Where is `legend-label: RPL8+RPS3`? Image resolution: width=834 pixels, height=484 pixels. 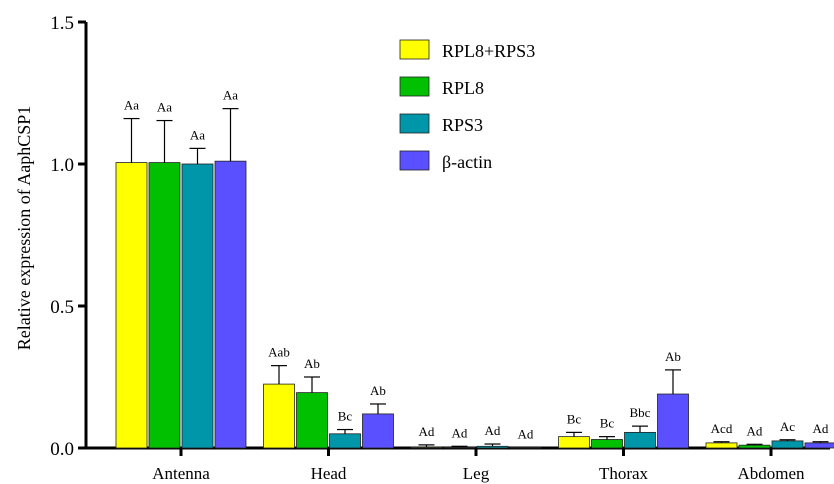 legend-label: RPL8+RPS3 is located at coordinates (488, 51).